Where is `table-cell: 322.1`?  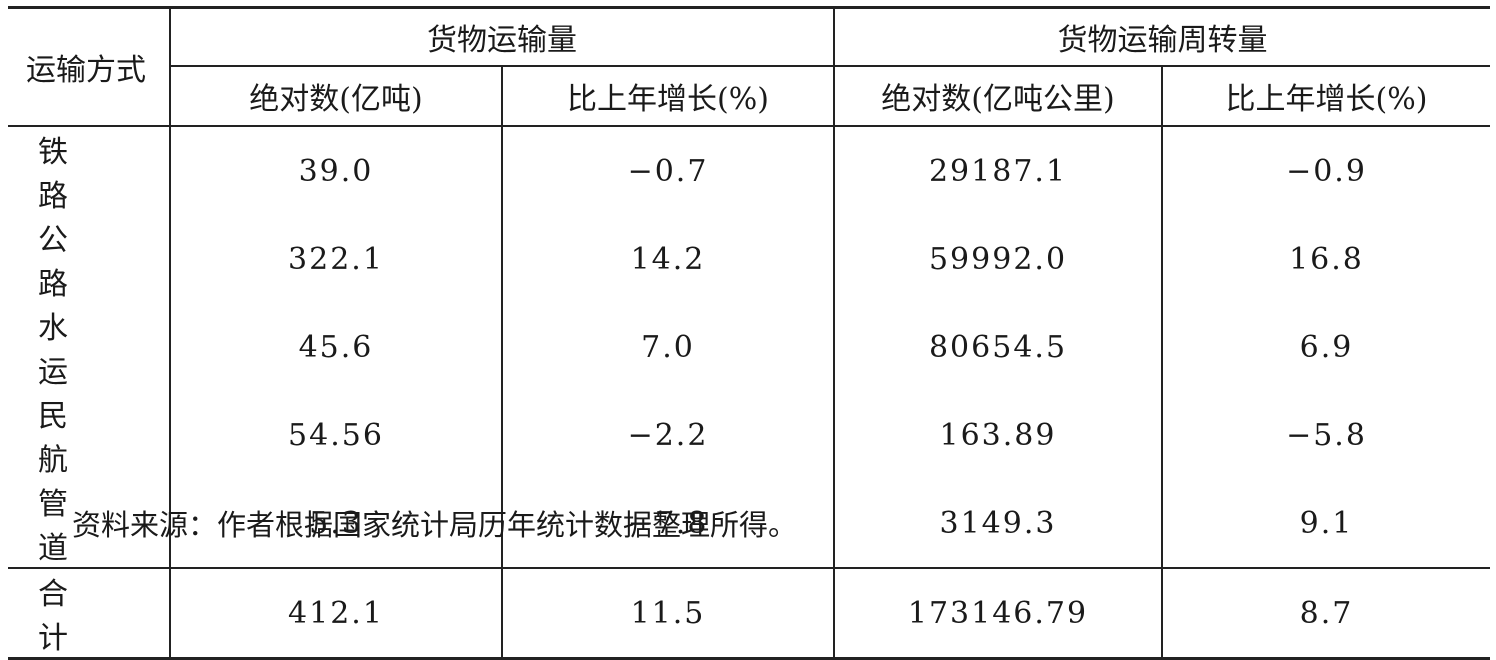 table-cell: 322.1 is located at coordinates (335, 259).